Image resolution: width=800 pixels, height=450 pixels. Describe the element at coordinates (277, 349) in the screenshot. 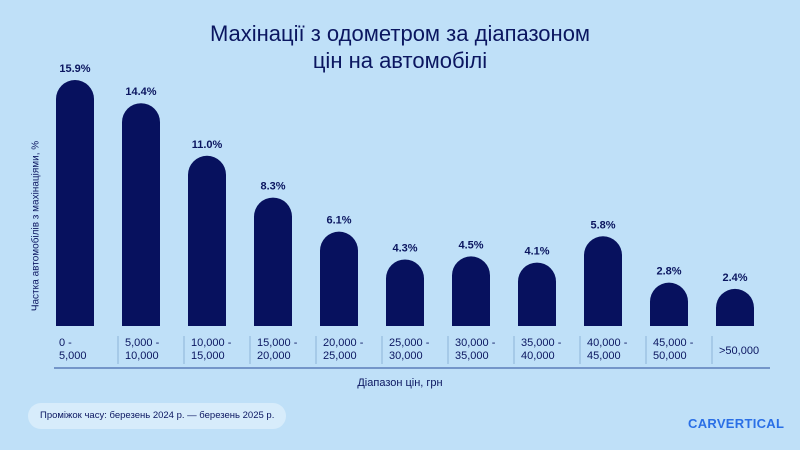

I see `x-tick-label-3: 15,000 -20,000` at that location.